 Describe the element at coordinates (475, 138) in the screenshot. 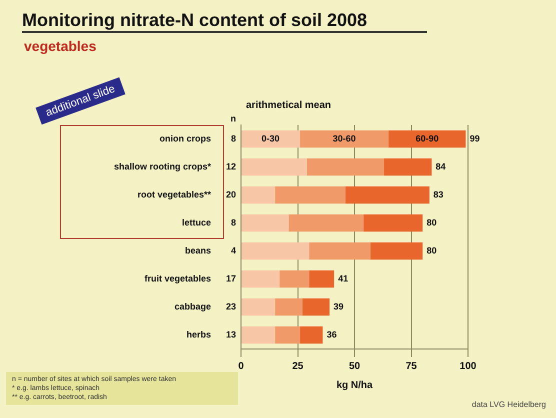

I see `total-label: 99` at that location.